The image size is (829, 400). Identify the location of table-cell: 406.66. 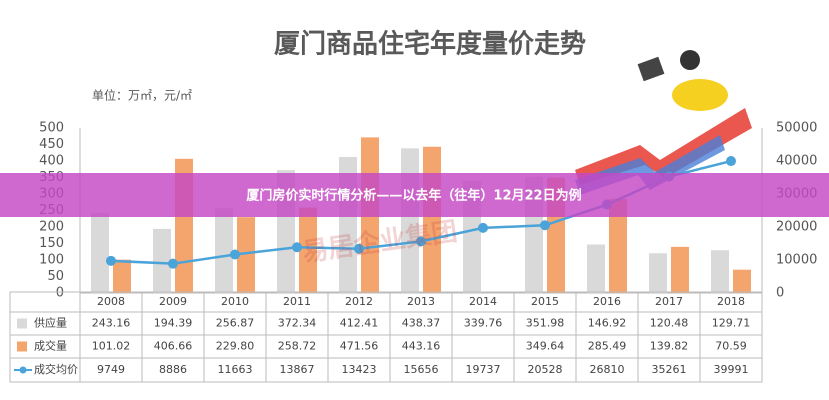
(173, 346).